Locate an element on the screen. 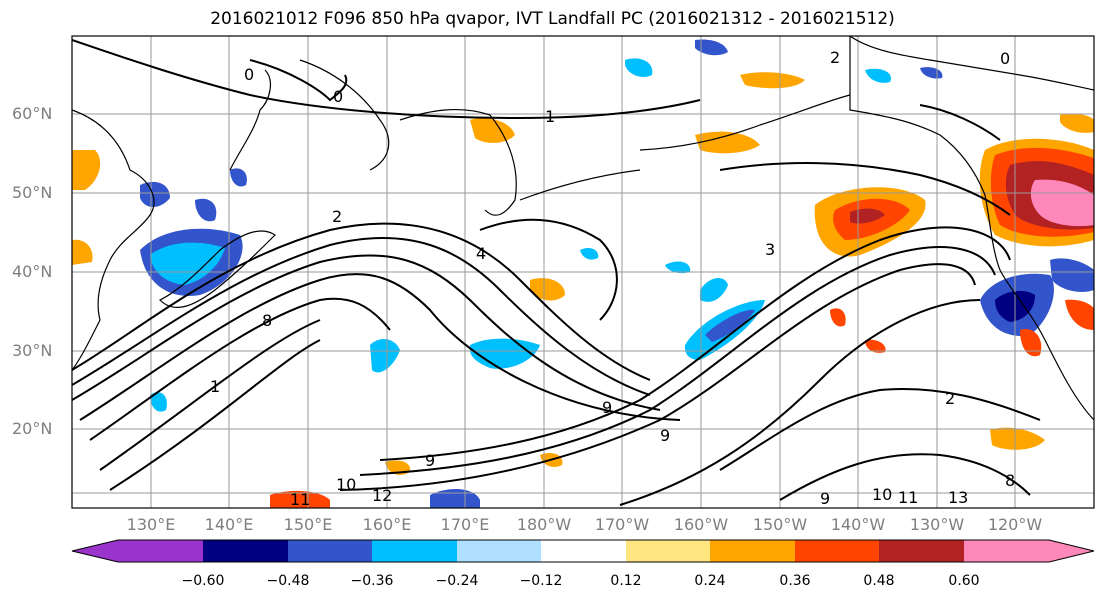 The image size is (1105, 601). colorbar-tick-label: −0.48 is located at coordinates (288, 581).